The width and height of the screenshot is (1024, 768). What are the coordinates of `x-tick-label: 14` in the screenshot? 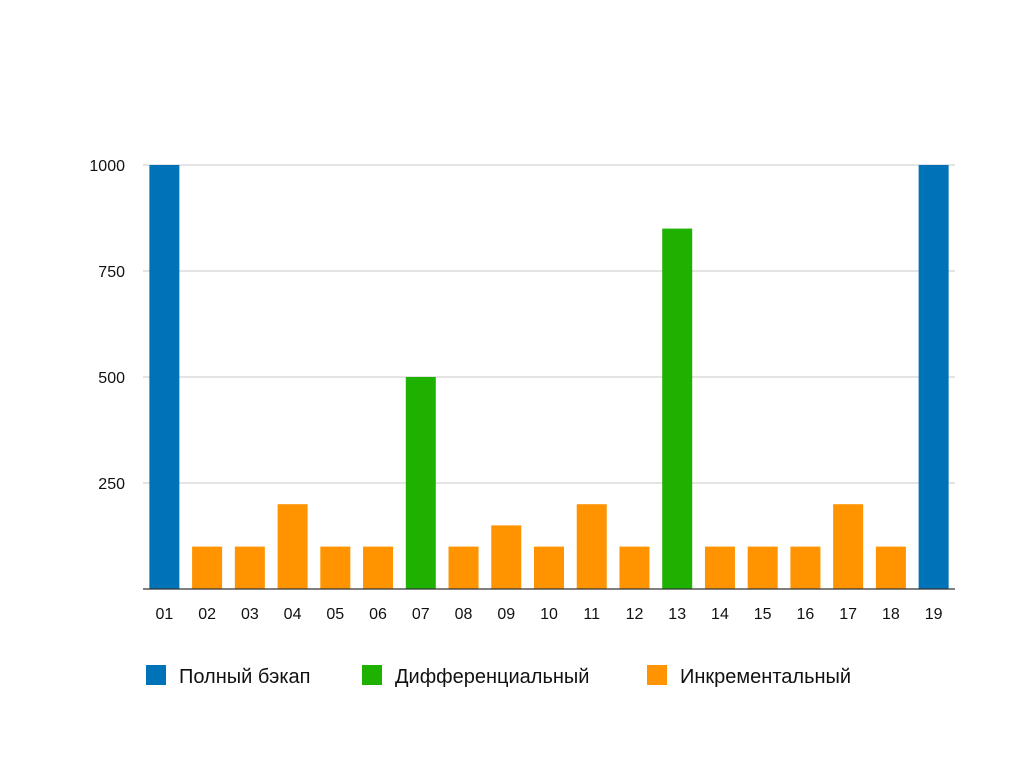 It's located at (720, 614).